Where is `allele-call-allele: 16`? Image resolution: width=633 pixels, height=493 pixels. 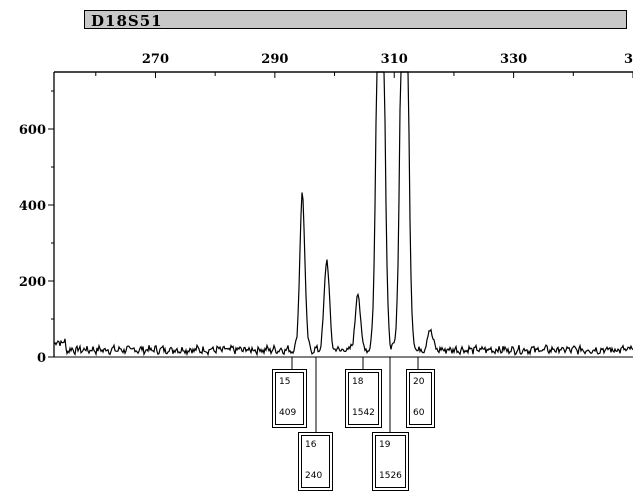
allele-call-allele: 16 is located at coordinates (311, 445).